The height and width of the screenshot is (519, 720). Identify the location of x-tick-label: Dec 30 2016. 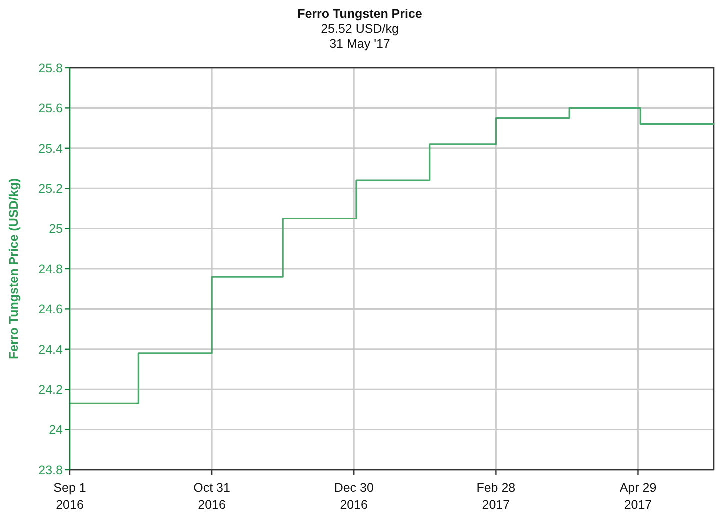
(354, 496).